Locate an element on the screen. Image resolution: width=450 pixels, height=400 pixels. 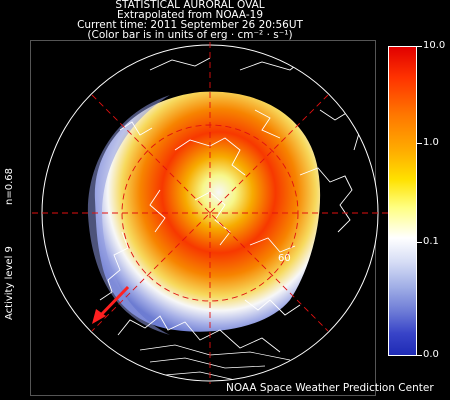
sun-direction-arrow is located at coordinates (111, 304).